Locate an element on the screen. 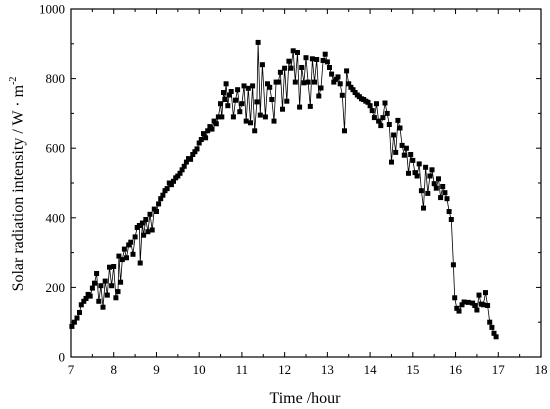 The width and height of the screenshot is (550, 409). y-axis-label-exponent: -2 is located at coordinates (13, 81).